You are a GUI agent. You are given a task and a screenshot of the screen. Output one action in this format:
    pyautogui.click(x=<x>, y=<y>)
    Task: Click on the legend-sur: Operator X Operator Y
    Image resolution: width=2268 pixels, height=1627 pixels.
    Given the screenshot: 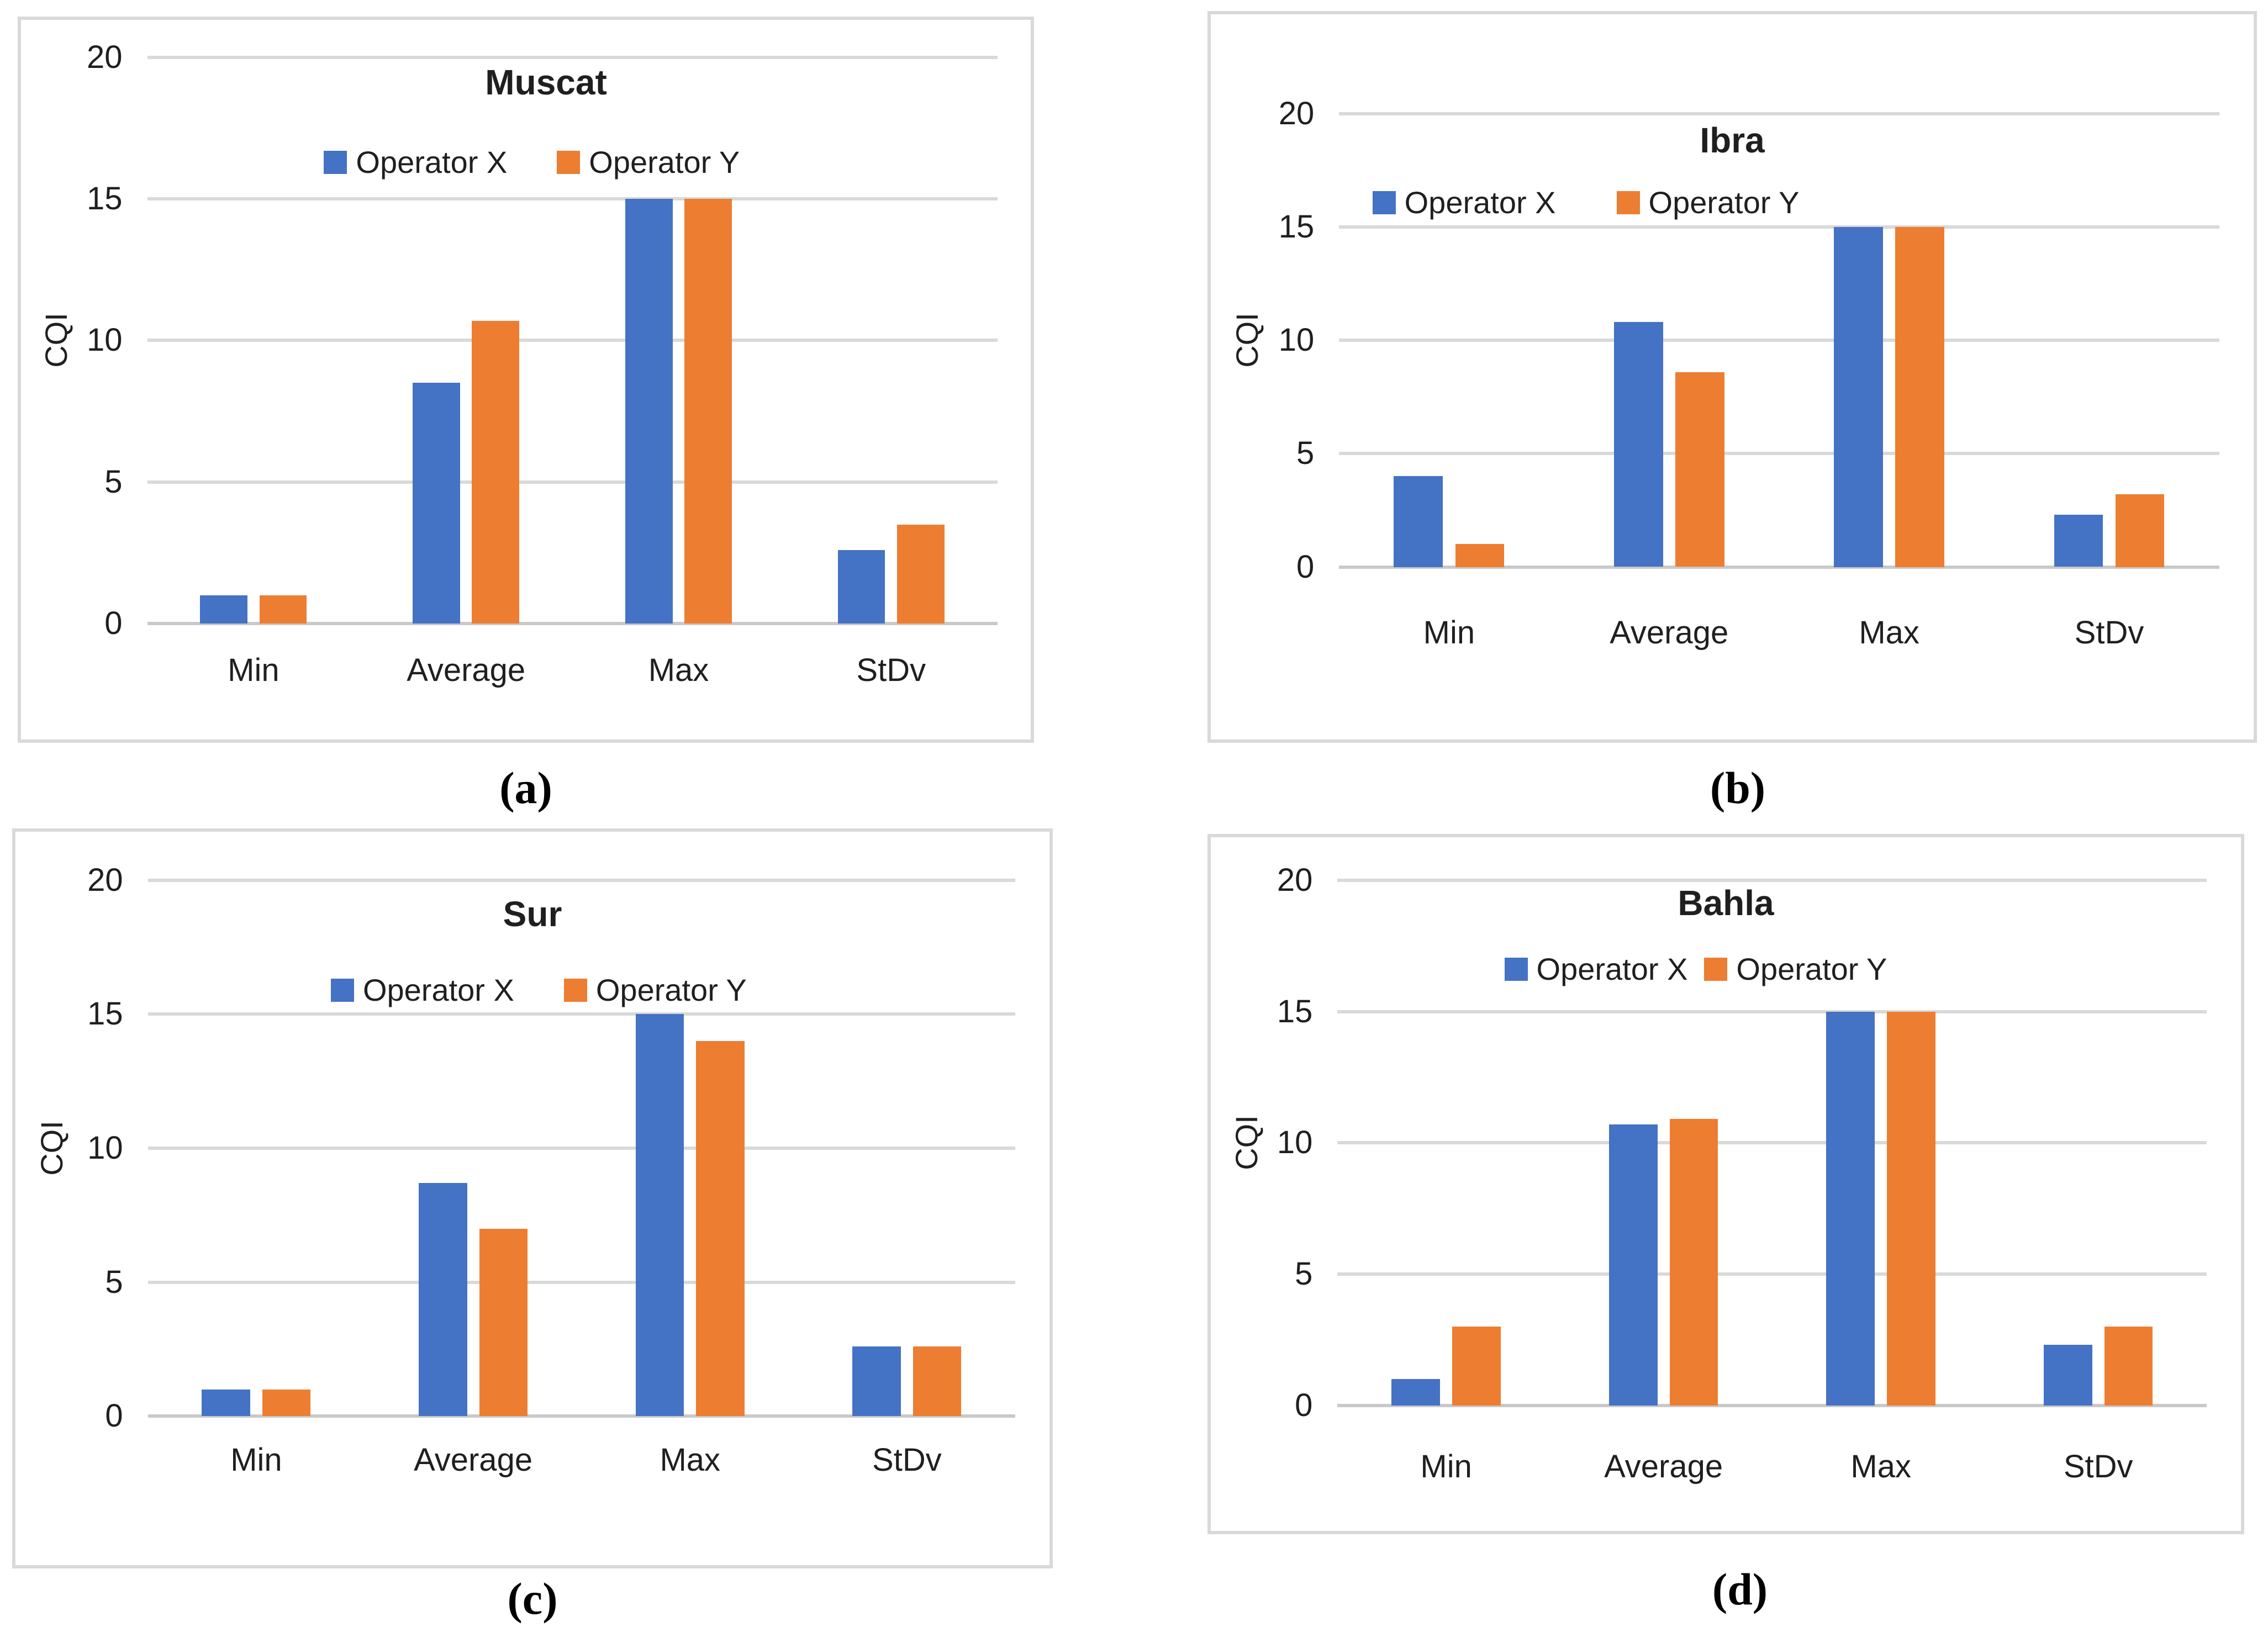 What is the action you would take?
    pyautogui.click(x=538, y=989)
    